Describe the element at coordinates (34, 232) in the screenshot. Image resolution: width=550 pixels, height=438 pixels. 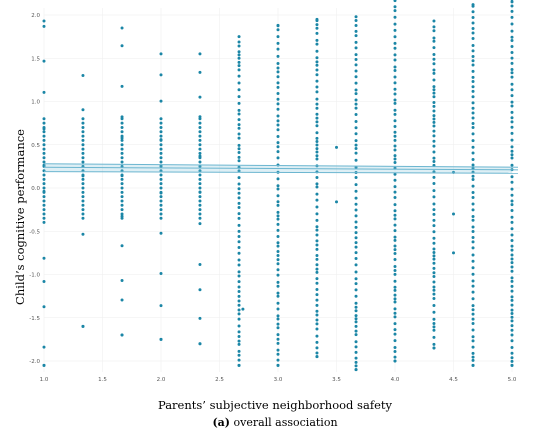
I see `y-tick-label: -0.5` at that location.